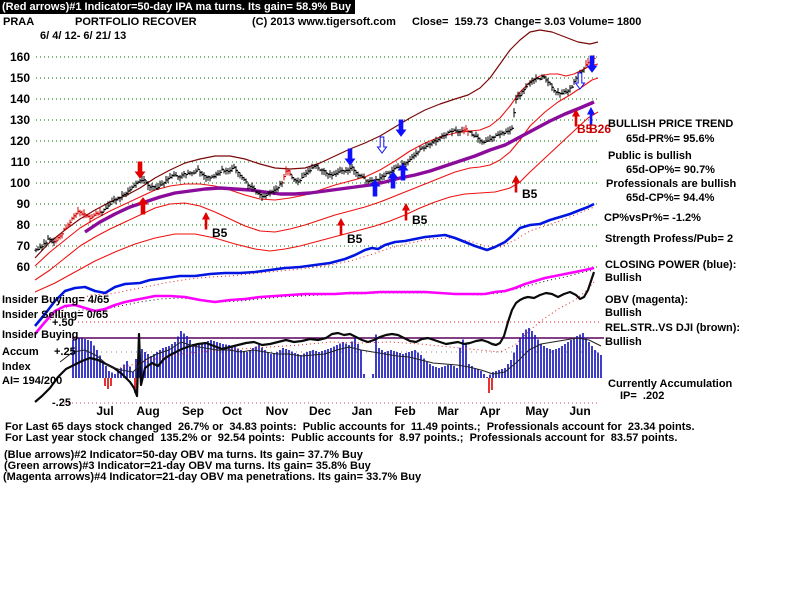 Image resolution: width=800 pixels, height=600 pixels. I want to click on month-label: Nov, so click(277, 411).